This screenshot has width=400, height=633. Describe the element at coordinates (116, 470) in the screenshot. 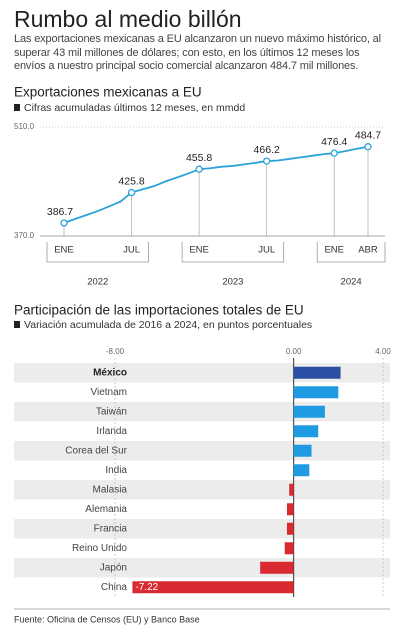

I see `y-tick-label: India` at that location.